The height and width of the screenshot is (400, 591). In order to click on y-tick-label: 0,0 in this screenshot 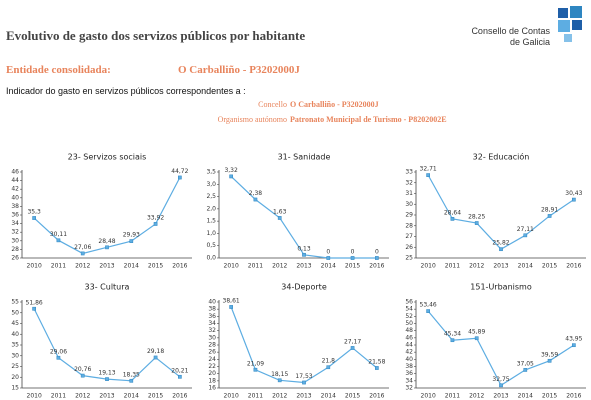, I will do `click(211, 258)`.